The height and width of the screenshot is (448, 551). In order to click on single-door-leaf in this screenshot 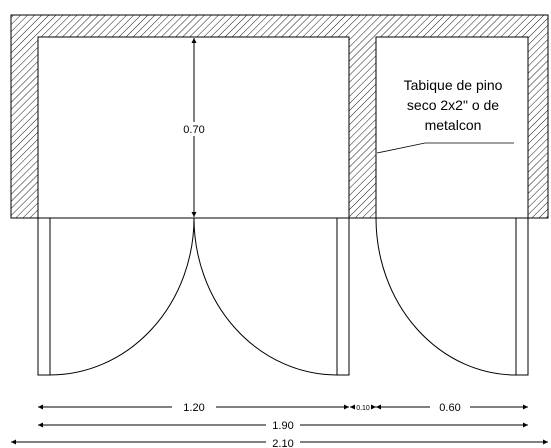, I will do `click(522, 296)`.